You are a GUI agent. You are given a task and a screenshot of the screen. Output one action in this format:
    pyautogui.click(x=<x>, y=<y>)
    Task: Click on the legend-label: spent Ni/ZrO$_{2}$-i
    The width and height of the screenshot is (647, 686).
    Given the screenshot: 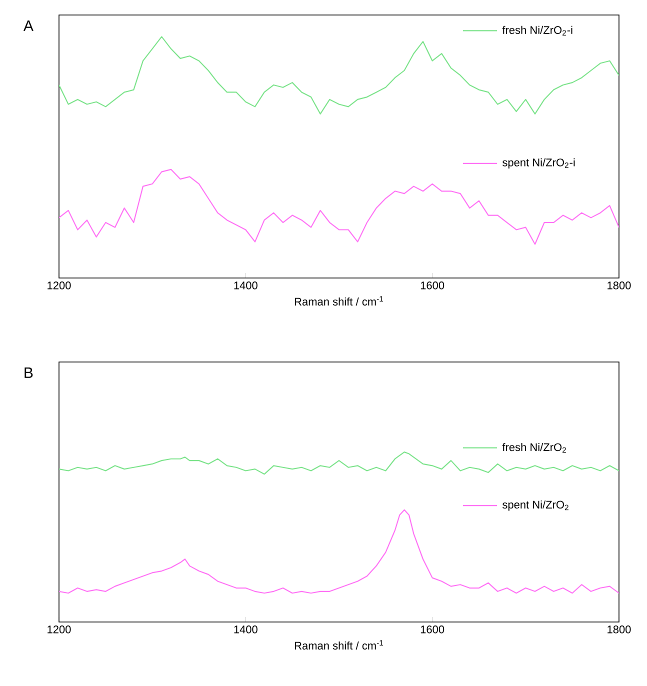 What is the action you would take?
    pyautogui.click(x=538, y=163)
    